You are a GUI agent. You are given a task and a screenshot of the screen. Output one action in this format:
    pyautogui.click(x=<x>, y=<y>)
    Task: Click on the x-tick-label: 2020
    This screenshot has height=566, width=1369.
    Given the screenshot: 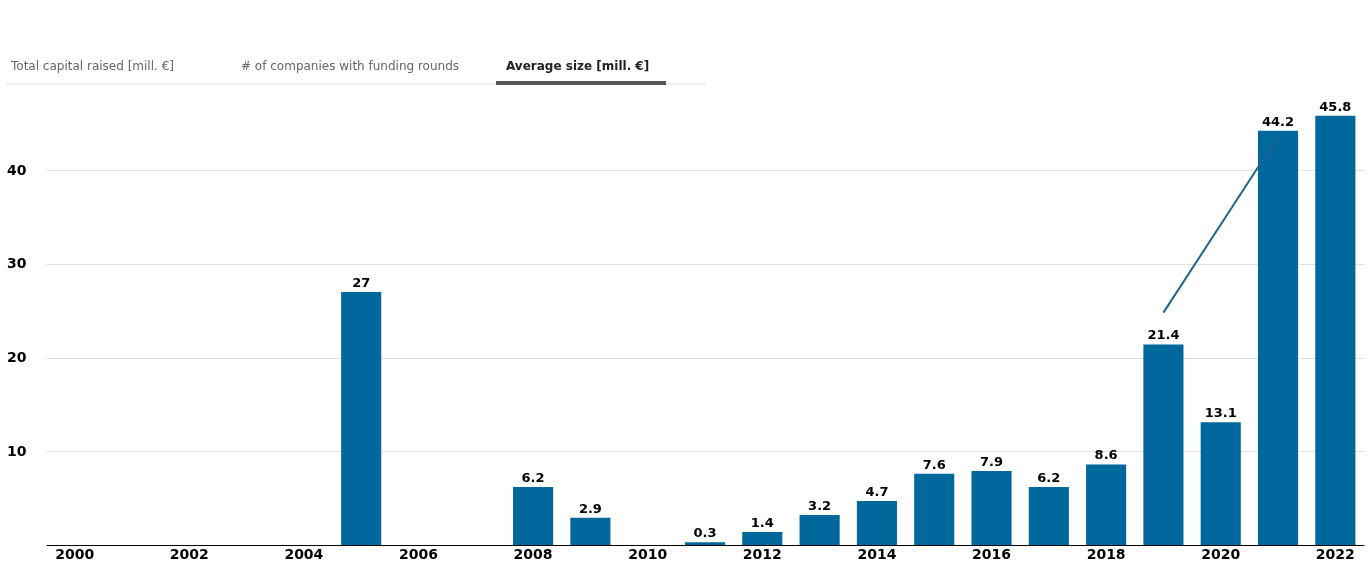 What is the action you would take?
    pyautogui.click(x=1221, y=553)
    